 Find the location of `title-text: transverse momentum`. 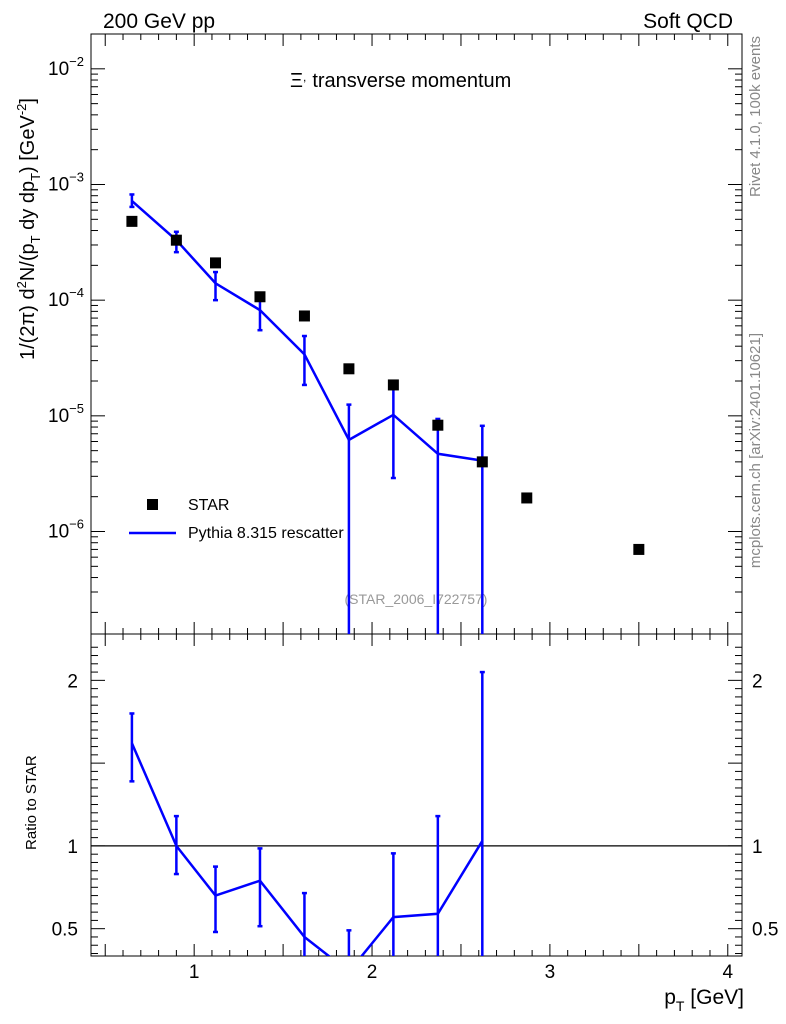

title-text: transverse momentum is located at coordinates (411, 81).